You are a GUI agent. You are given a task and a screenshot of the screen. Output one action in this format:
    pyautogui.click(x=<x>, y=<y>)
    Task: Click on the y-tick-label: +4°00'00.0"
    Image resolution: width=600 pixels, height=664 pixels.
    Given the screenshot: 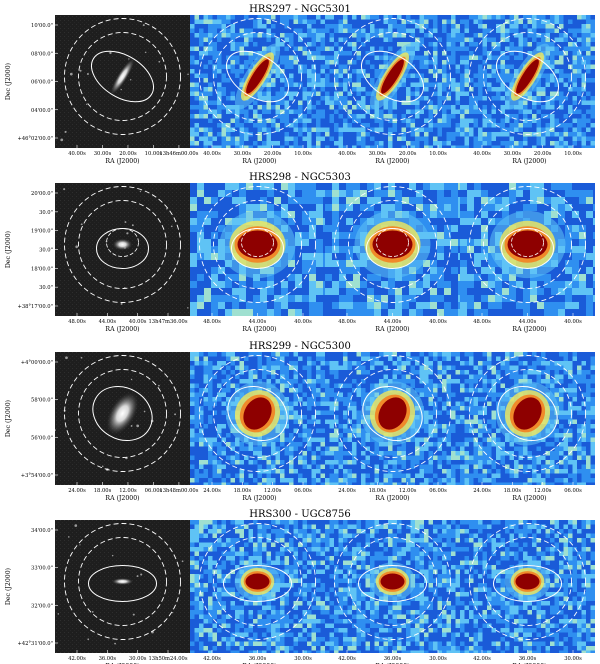 What is the action you would take?
    pyautogui.click(x=37, y=363)
    